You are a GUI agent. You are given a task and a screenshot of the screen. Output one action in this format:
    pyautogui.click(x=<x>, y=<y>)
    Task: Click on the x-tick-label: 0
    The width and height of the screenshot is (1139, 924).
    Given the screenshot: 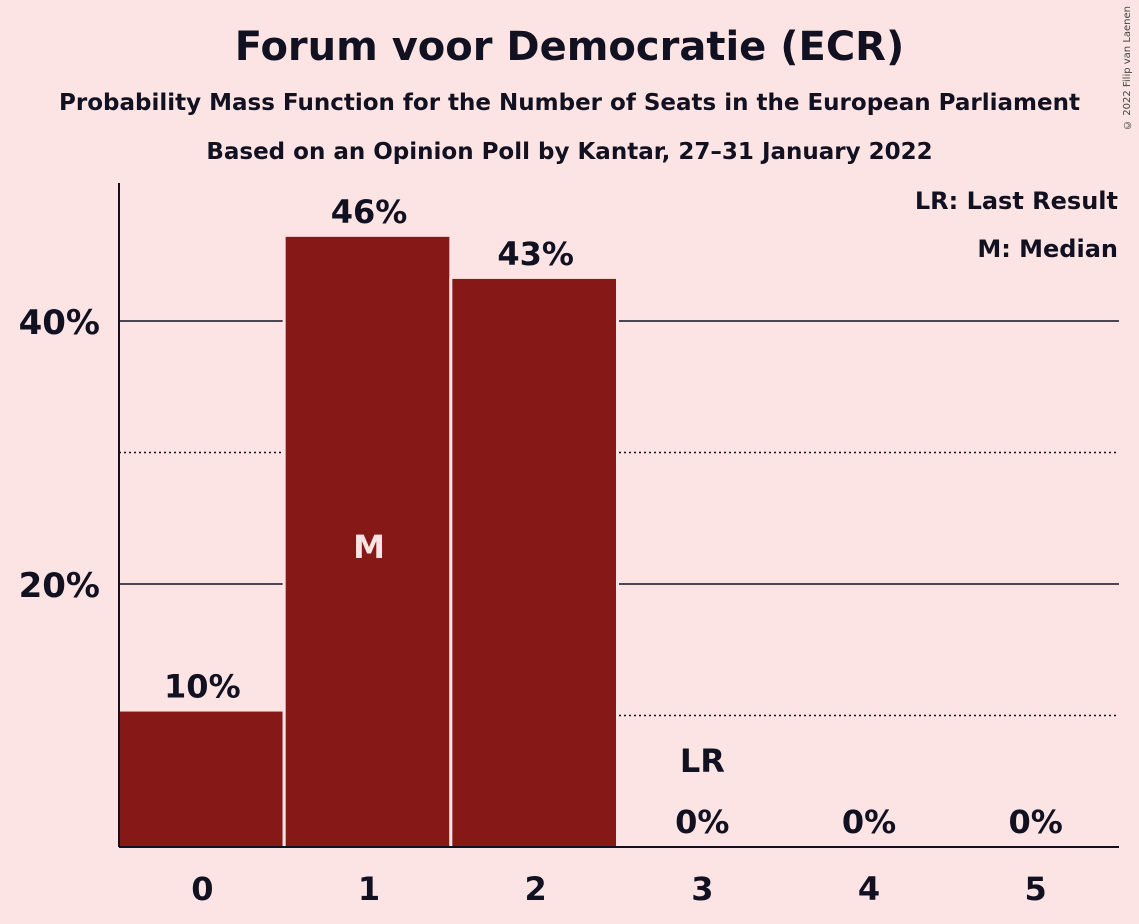 What is the action you would take?
    pyautogui.click(x=202, y=889)
    